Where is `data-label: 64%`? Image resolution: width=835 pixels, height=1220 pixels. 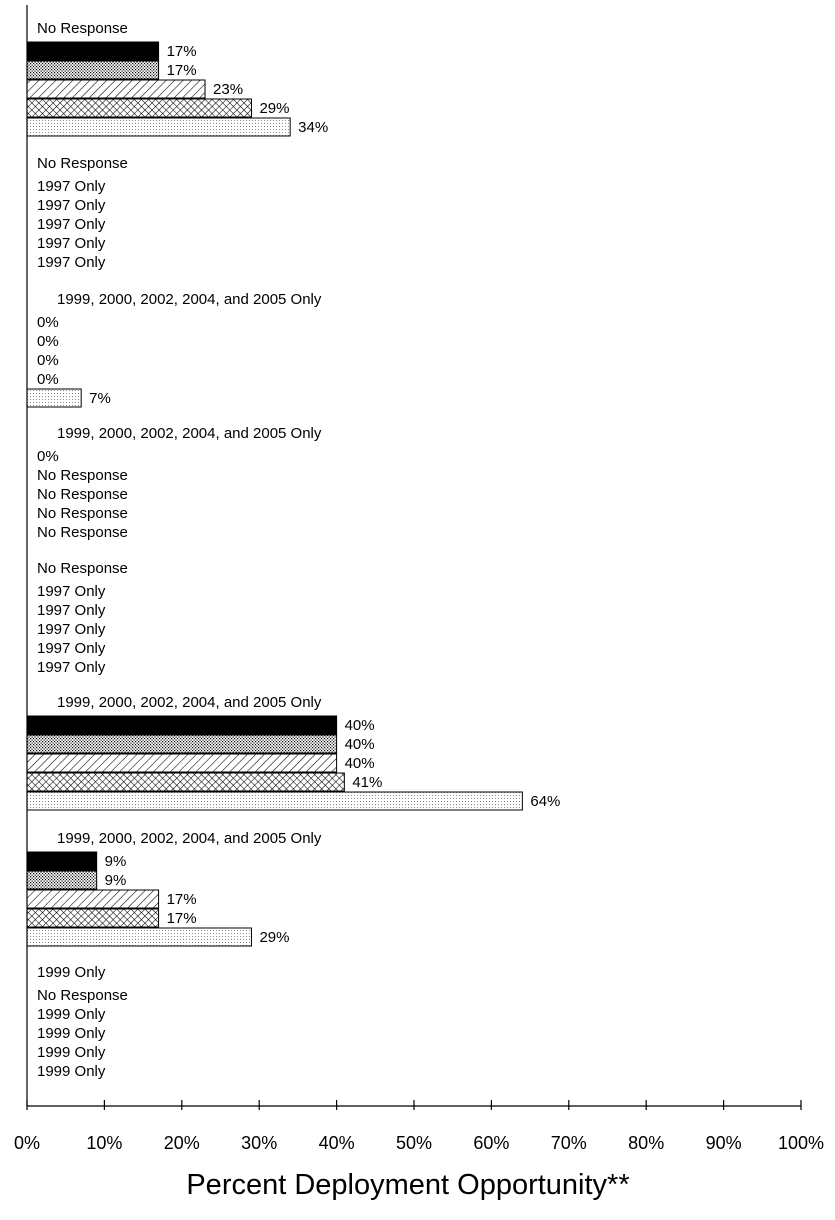 data-label: 64% is located at coordinates (545, 801).